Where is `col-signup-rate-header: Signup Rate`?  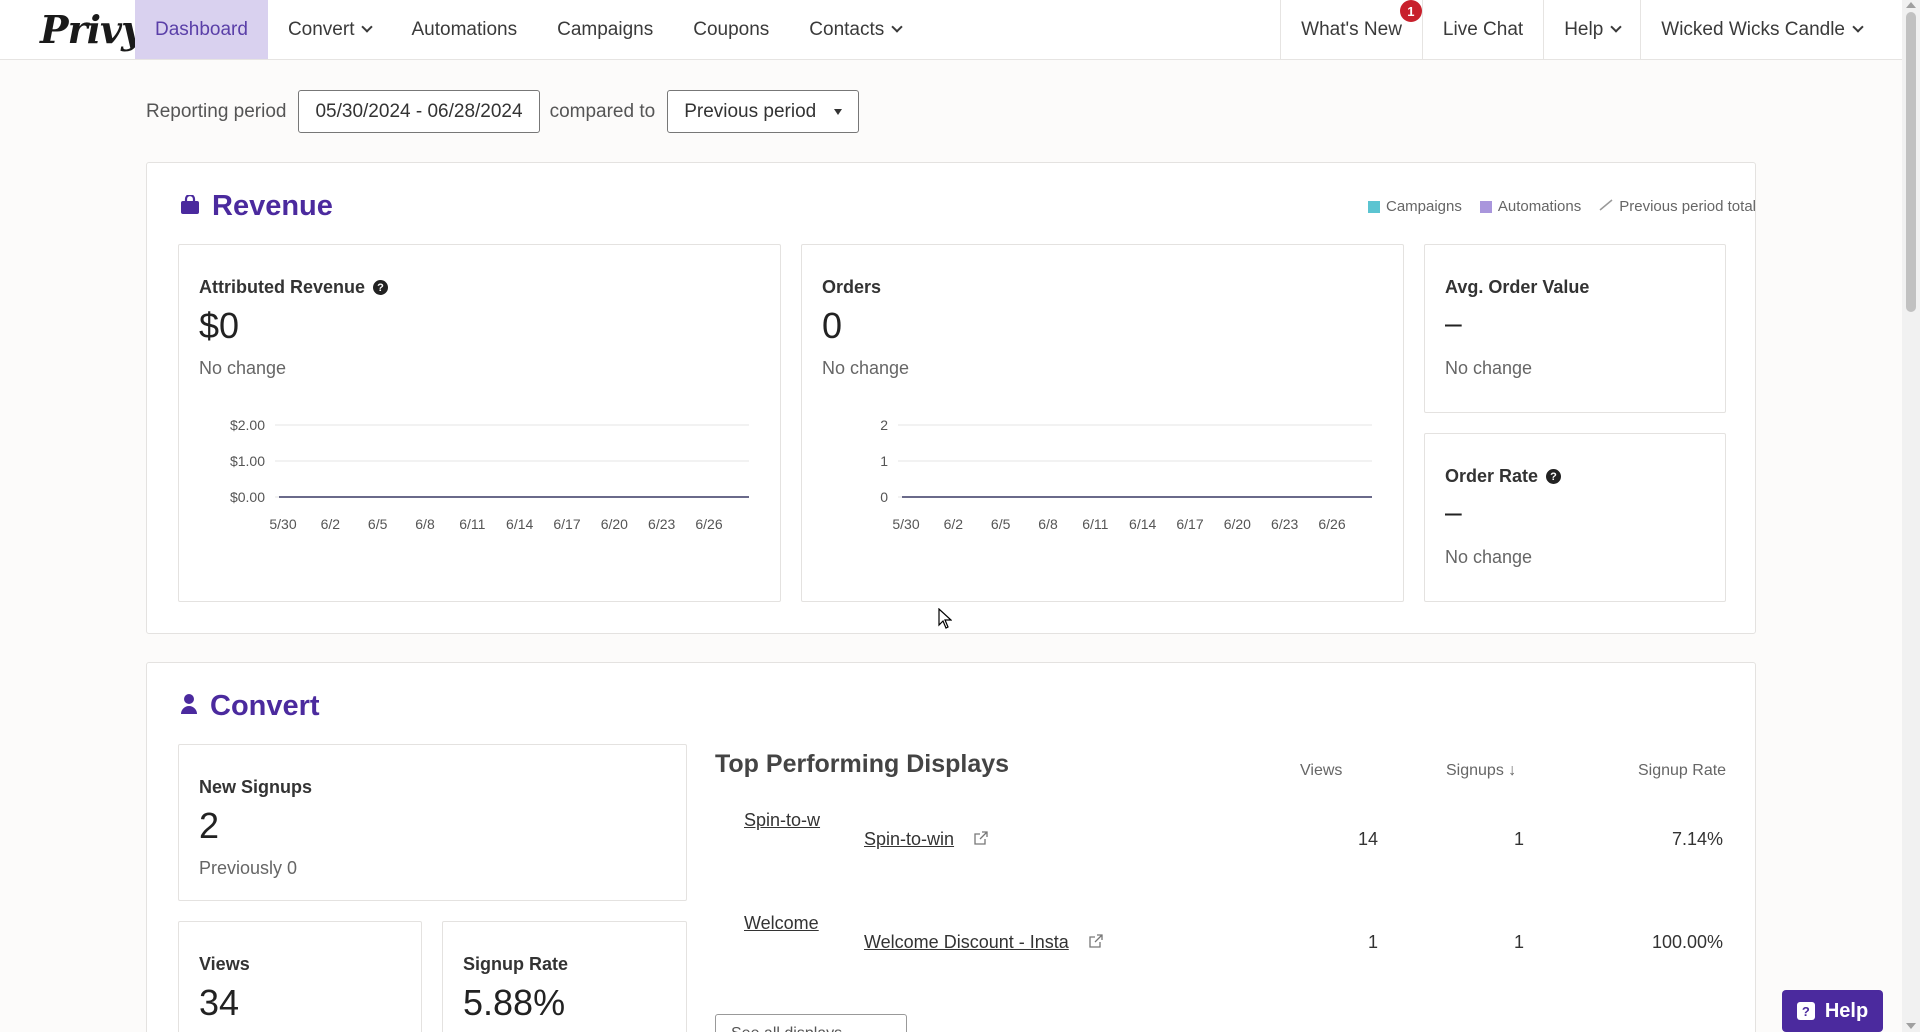 col-signup-rate-header: Signup Rate is located at coordinates (1682, 770).